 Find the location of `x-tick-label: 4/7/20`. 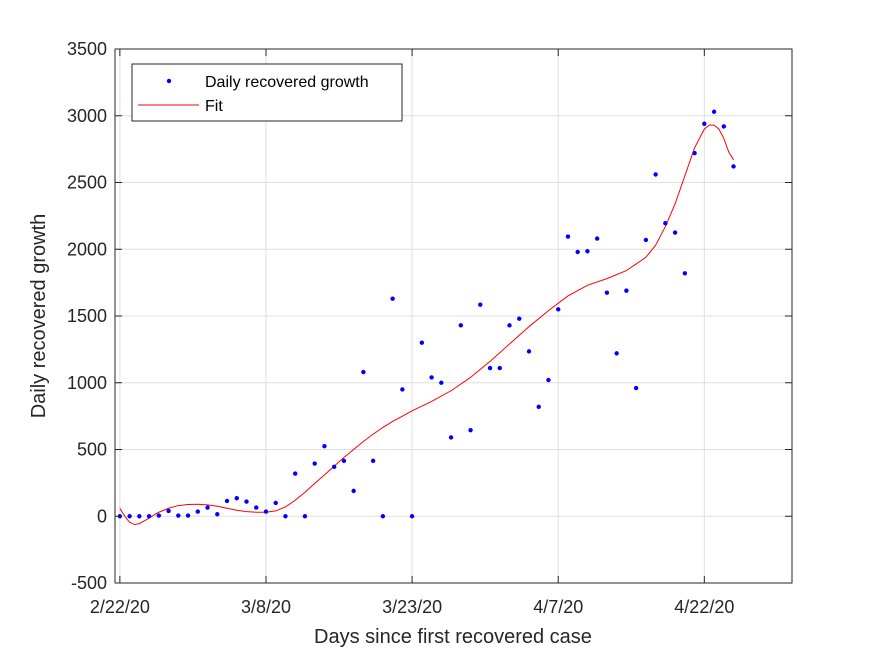

x-tick-label: 4/7/20 is located at coordinates (558, 607).